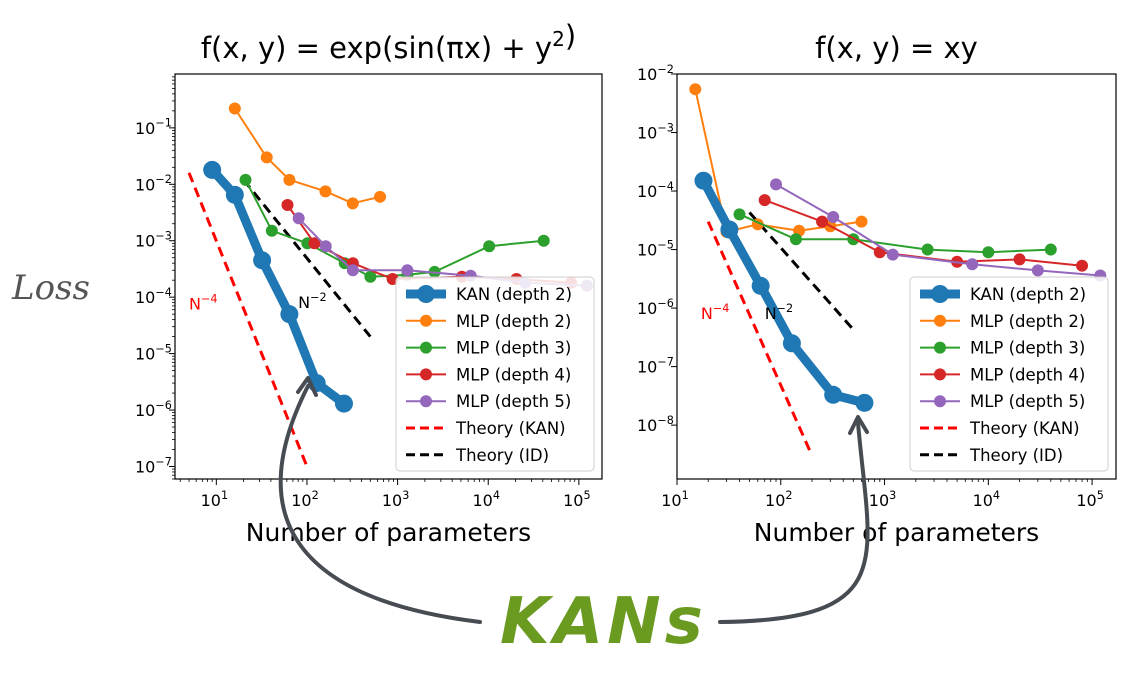 Image resolution: width=1141 pixels, height=688 pixels. What do you see at coordinates (1027, 401) in the screenshot?
I see `legend-label: MLP (depth 5)` at bounding box center [1027, 401].